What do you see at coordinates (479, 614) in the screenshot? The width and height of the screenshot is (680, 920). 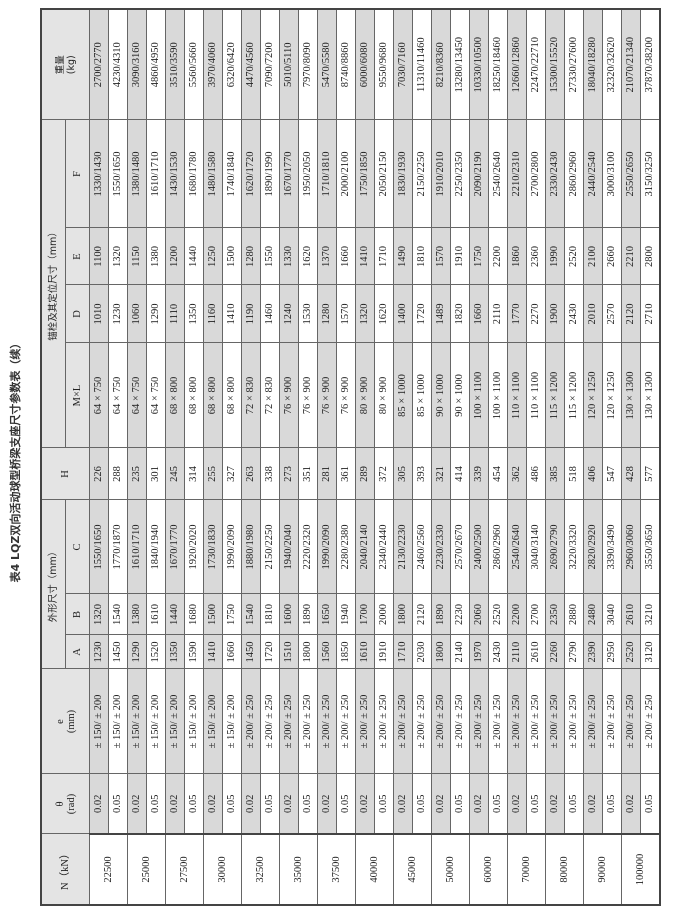 I see `cell-b: 2060` at bounding box center [479, 614].